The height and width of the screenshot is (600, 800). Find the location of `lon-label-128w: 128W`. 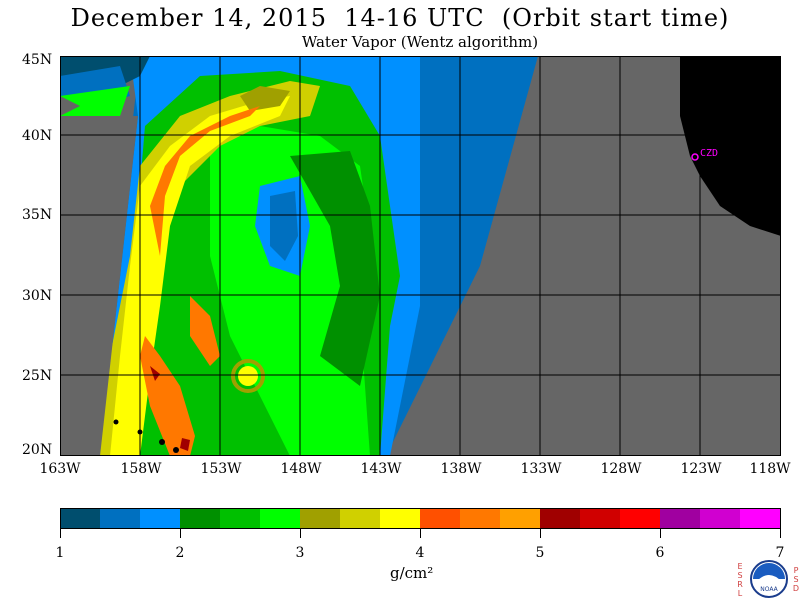

lon-label-128w: 128W is located at coordinates (621, 469).